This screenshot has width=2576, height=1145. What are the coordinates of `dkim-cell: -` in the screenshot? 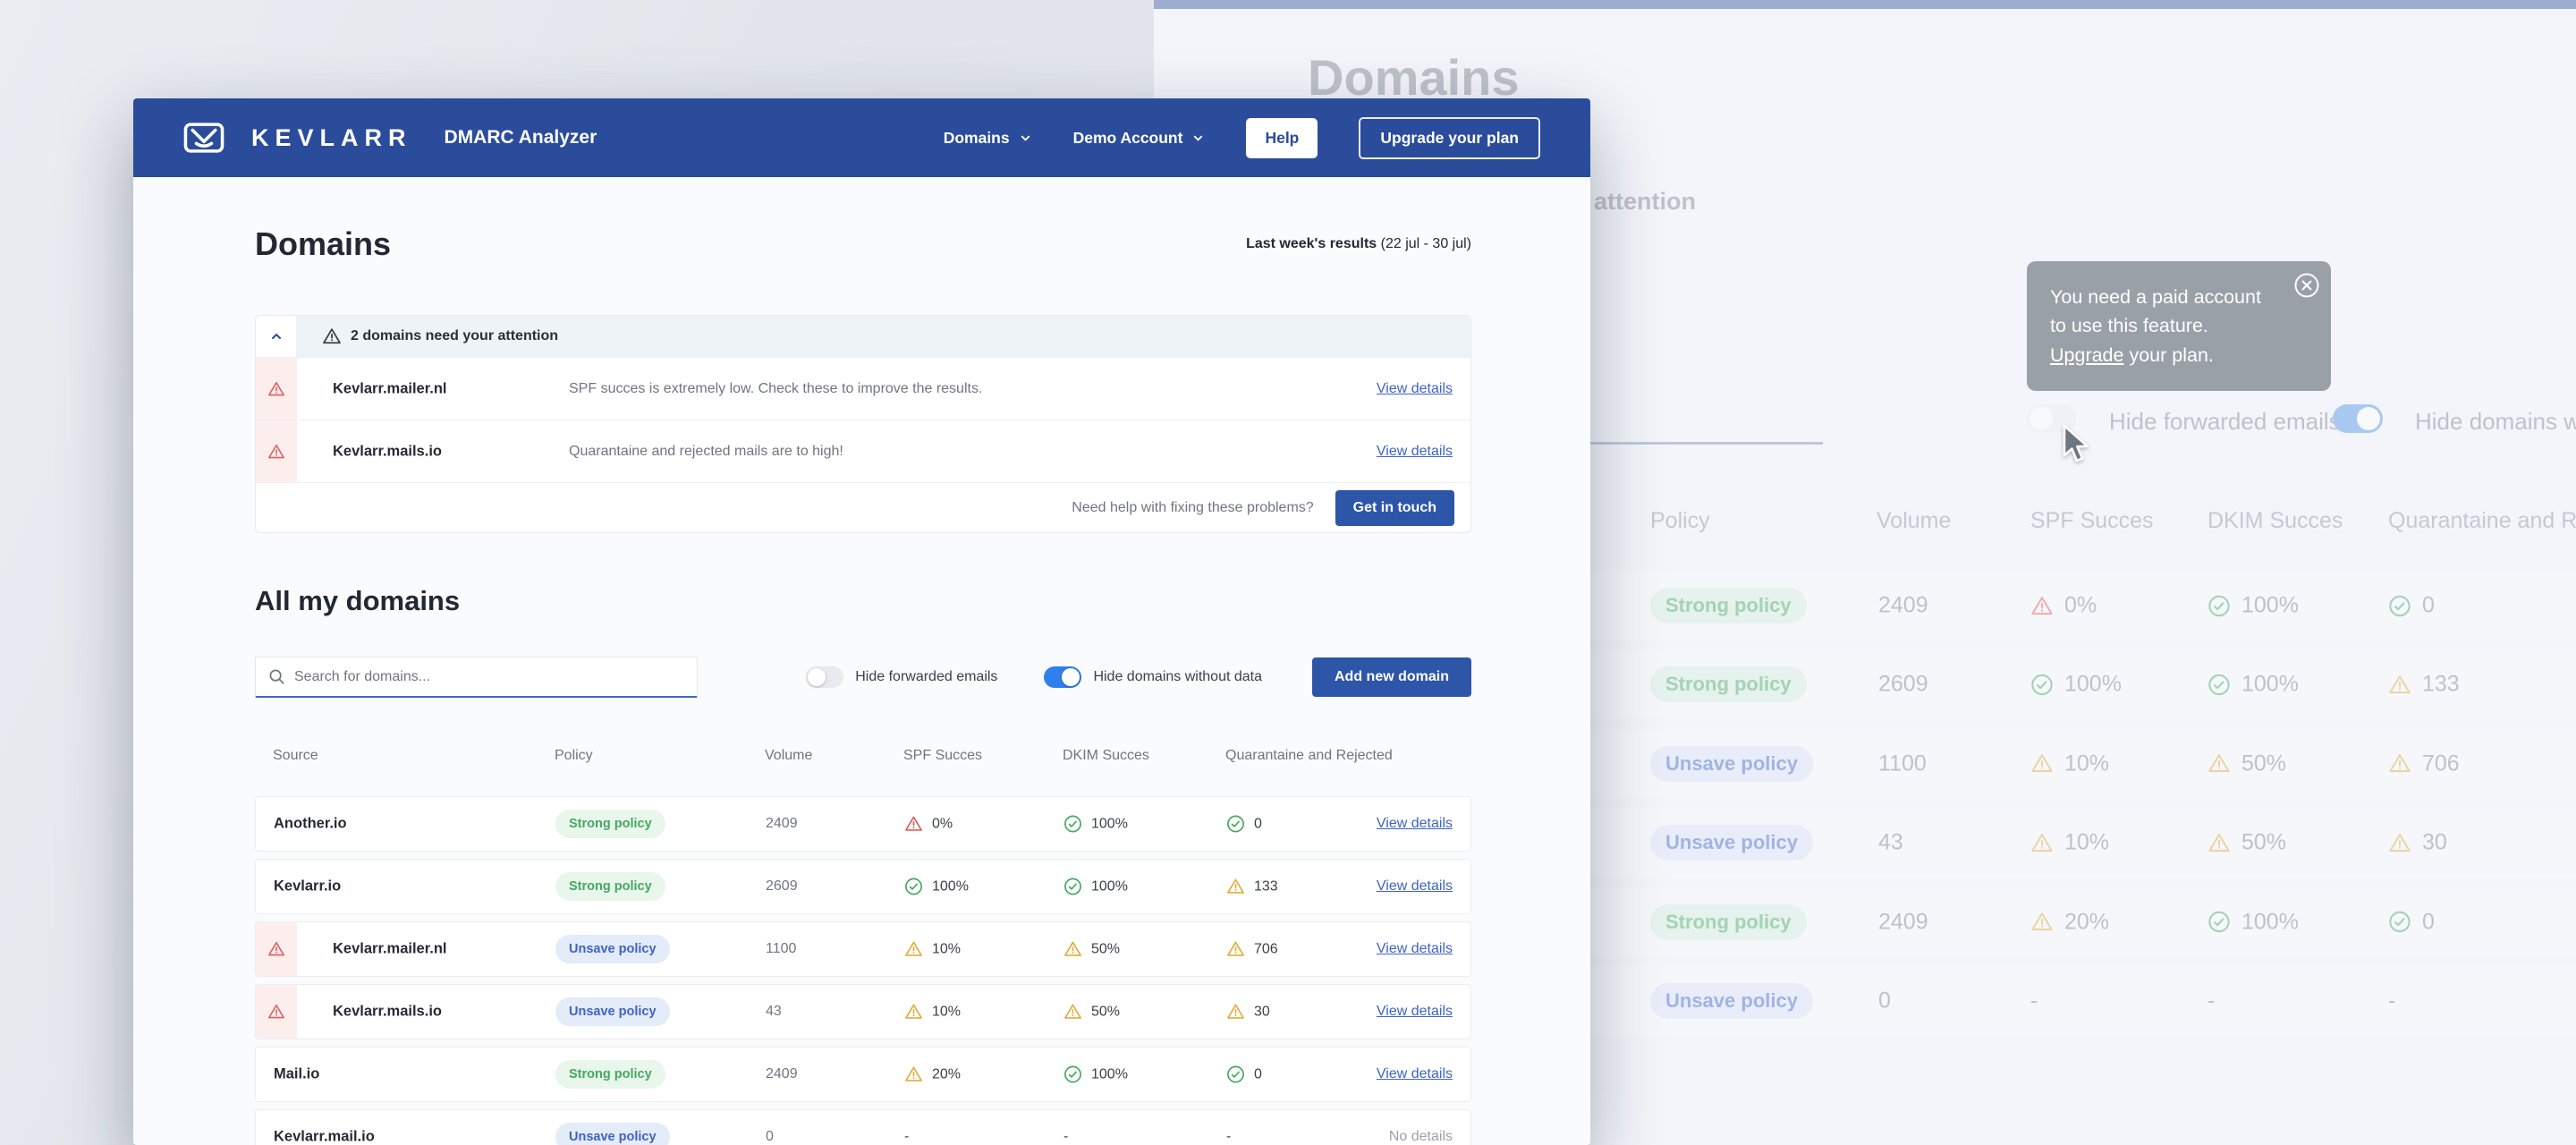 It's located at (1065, 1137).